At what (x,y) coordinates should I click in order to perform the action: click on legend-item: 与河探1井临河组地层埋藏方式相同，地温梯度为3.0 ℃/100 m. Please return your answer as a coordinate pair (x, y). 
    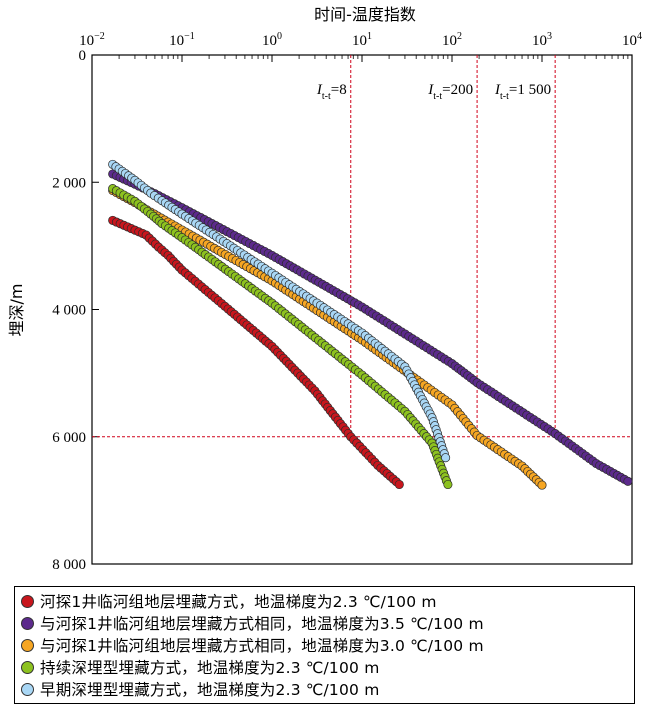
    Looking at the image, I should click on (327, 645).